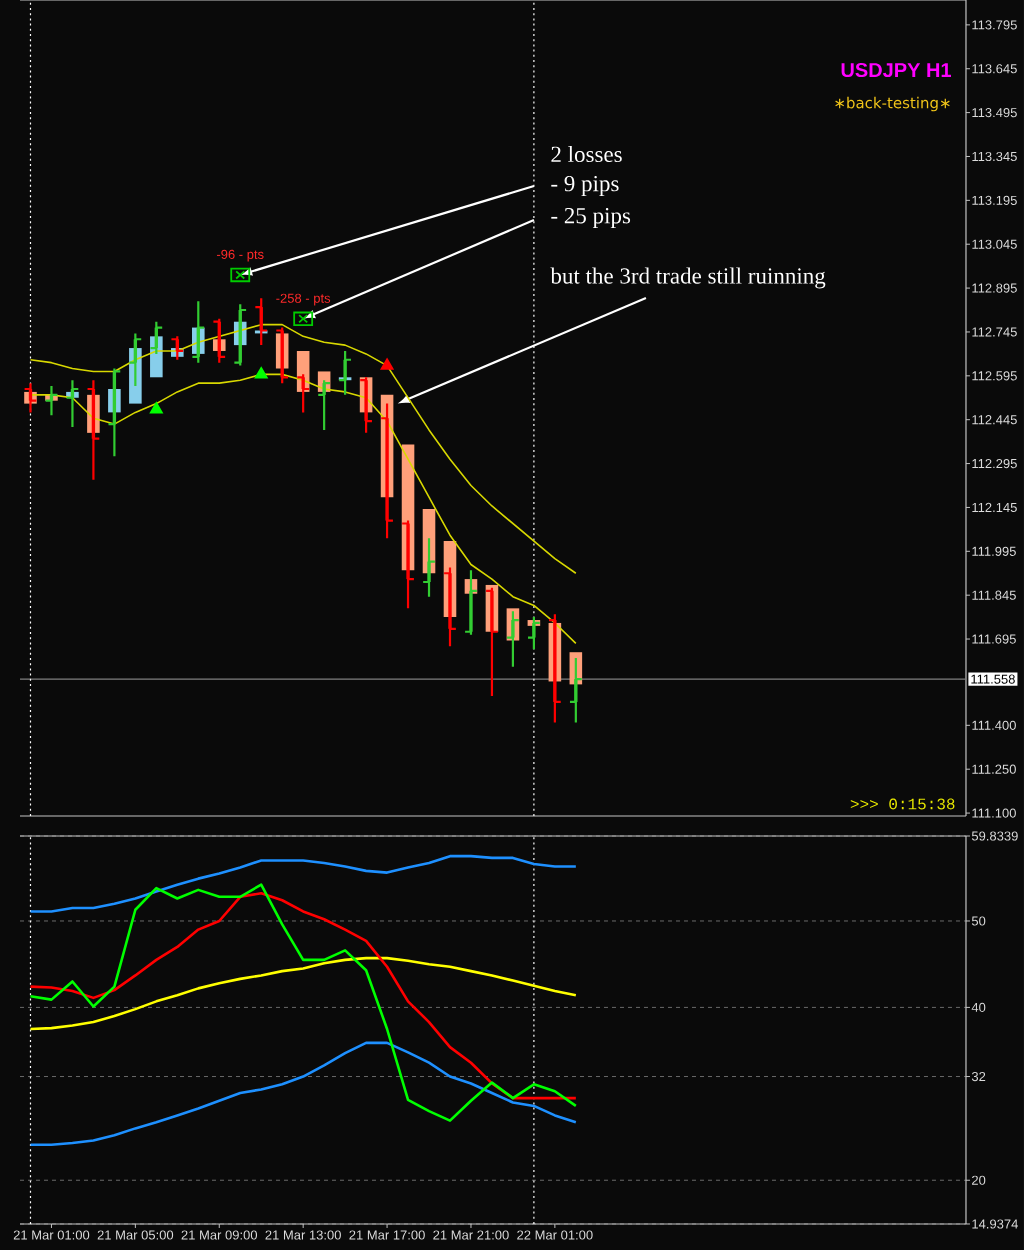 This screenshot has width=1024, height=1250. Describe the element at coordinates (688, 278) in the screenshot. I see `annotation: but the 3rd trade still ruinning` at that location.